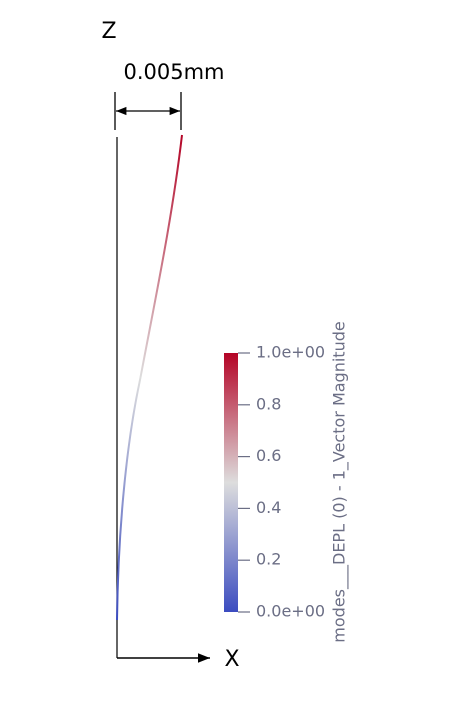 The image size is (463, 710). Describe the element at coordinates (268, 455) in the screenshot. I see `tick-label: 0.6` at that location.